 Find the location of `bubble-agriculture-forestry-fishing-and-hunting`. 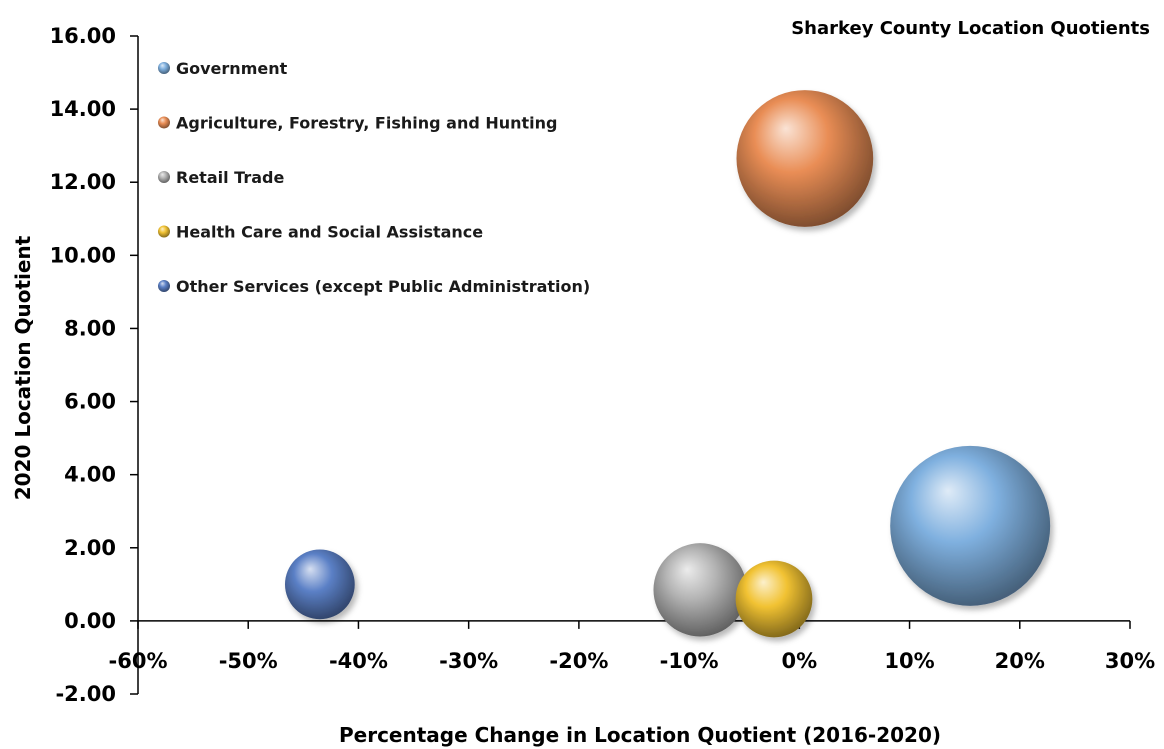

bubble-agriculture-forestry-fishing-and-hunting is located at coordinates (805, 158).